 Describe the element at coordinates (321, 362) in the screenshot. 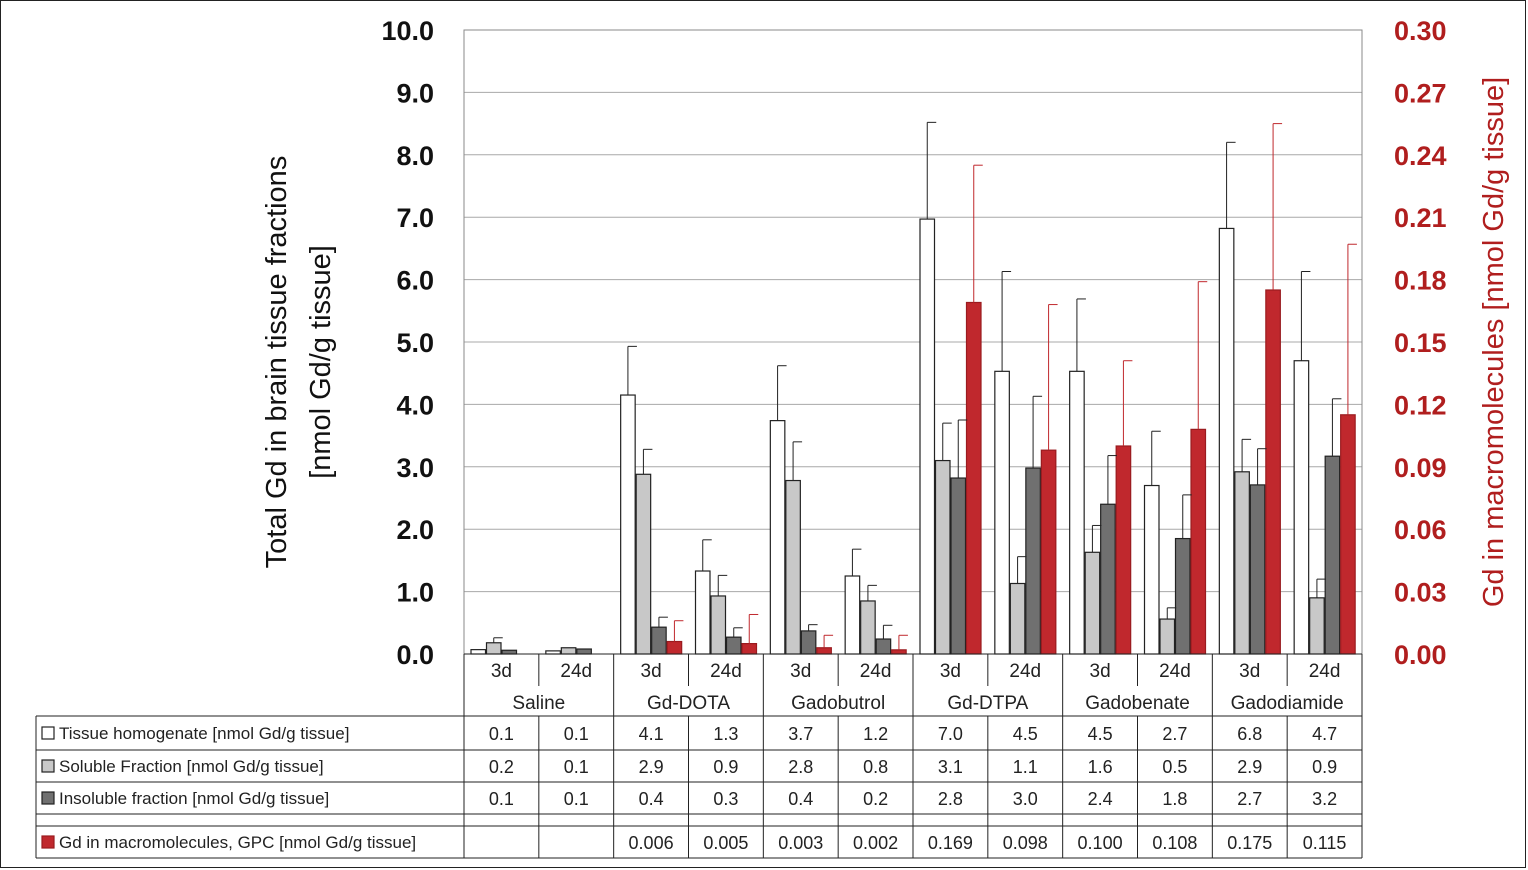

I see `y-axis-title-line2: [nmol Gd/g tissue]` at that location.